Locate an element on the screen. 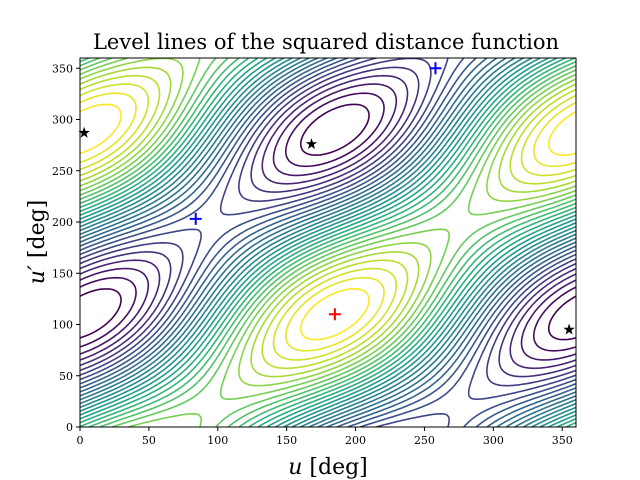 Image resolution: width=640 pixels, height=480 pixels. y-tick-label: 350 is located at coordinates (62, 68).